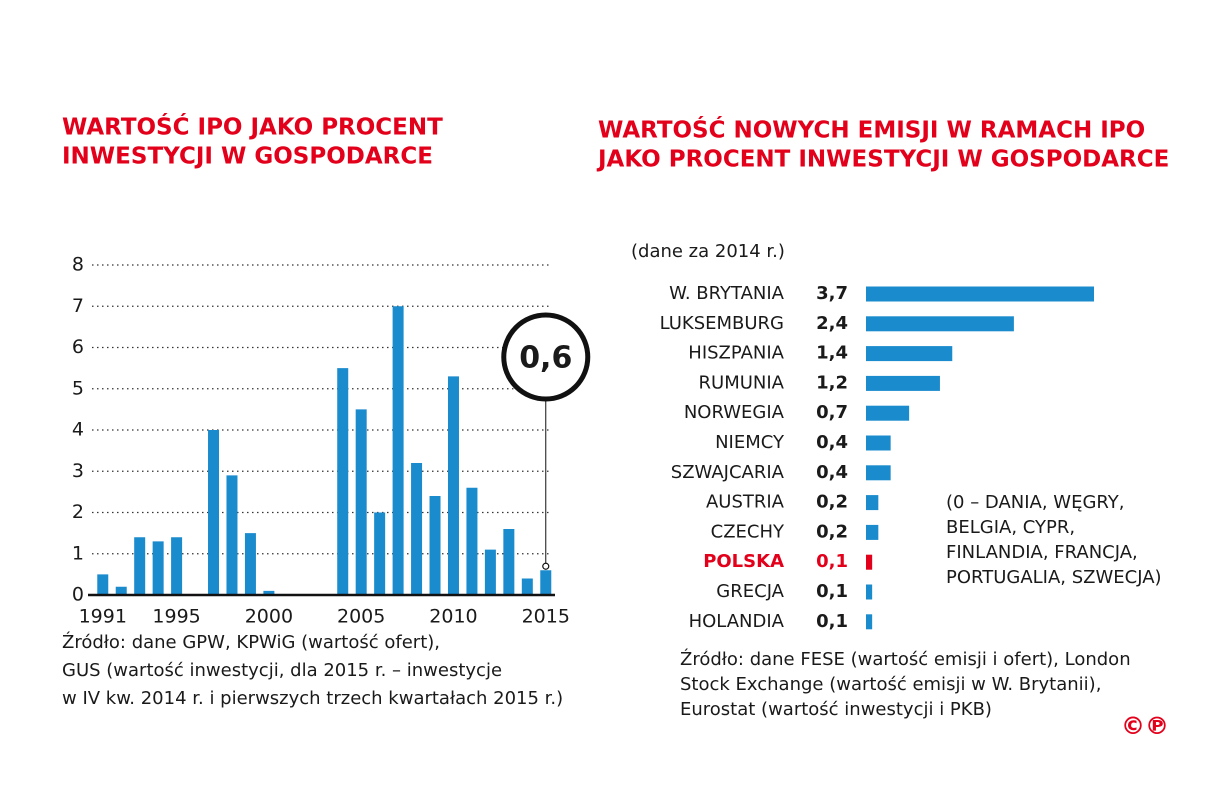  What do you see at coordinates (736, 353) in the screenshot?
I see `category-label: HISZPANIA` at bounding box center [736, 353].